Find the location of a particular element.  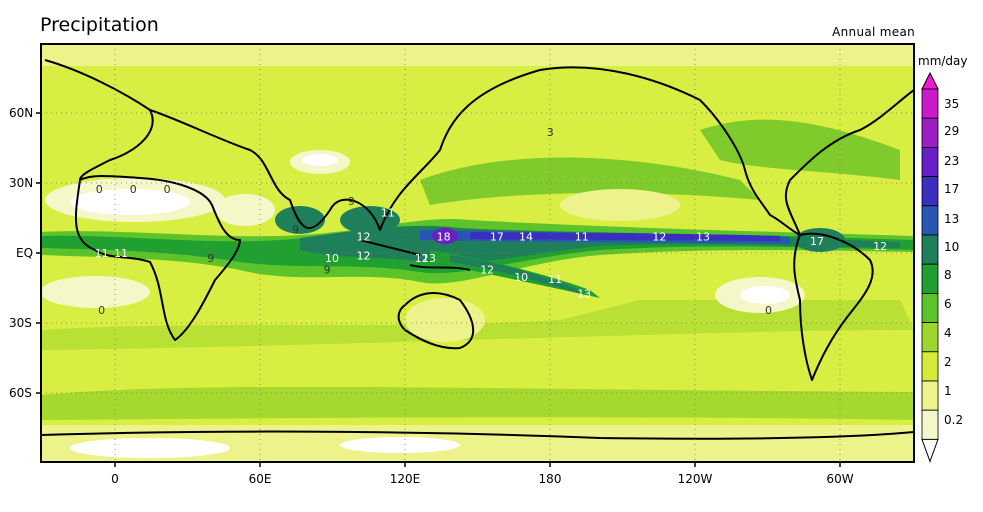

colorbar-label-8: 8 is located at coordinates (948, 275).